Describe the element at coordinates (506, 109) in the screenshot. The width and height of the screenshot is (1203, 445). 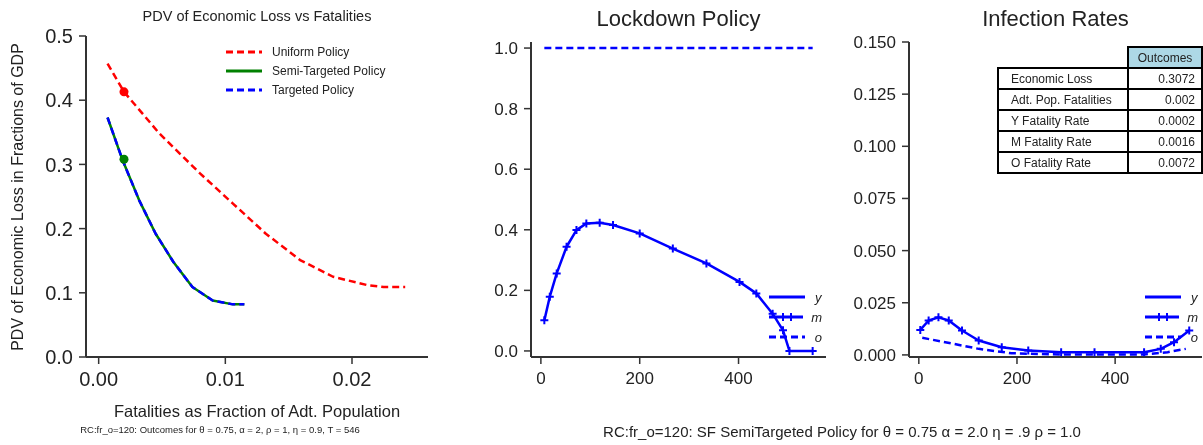
I see `y-tick-label: 0.8` at that location.